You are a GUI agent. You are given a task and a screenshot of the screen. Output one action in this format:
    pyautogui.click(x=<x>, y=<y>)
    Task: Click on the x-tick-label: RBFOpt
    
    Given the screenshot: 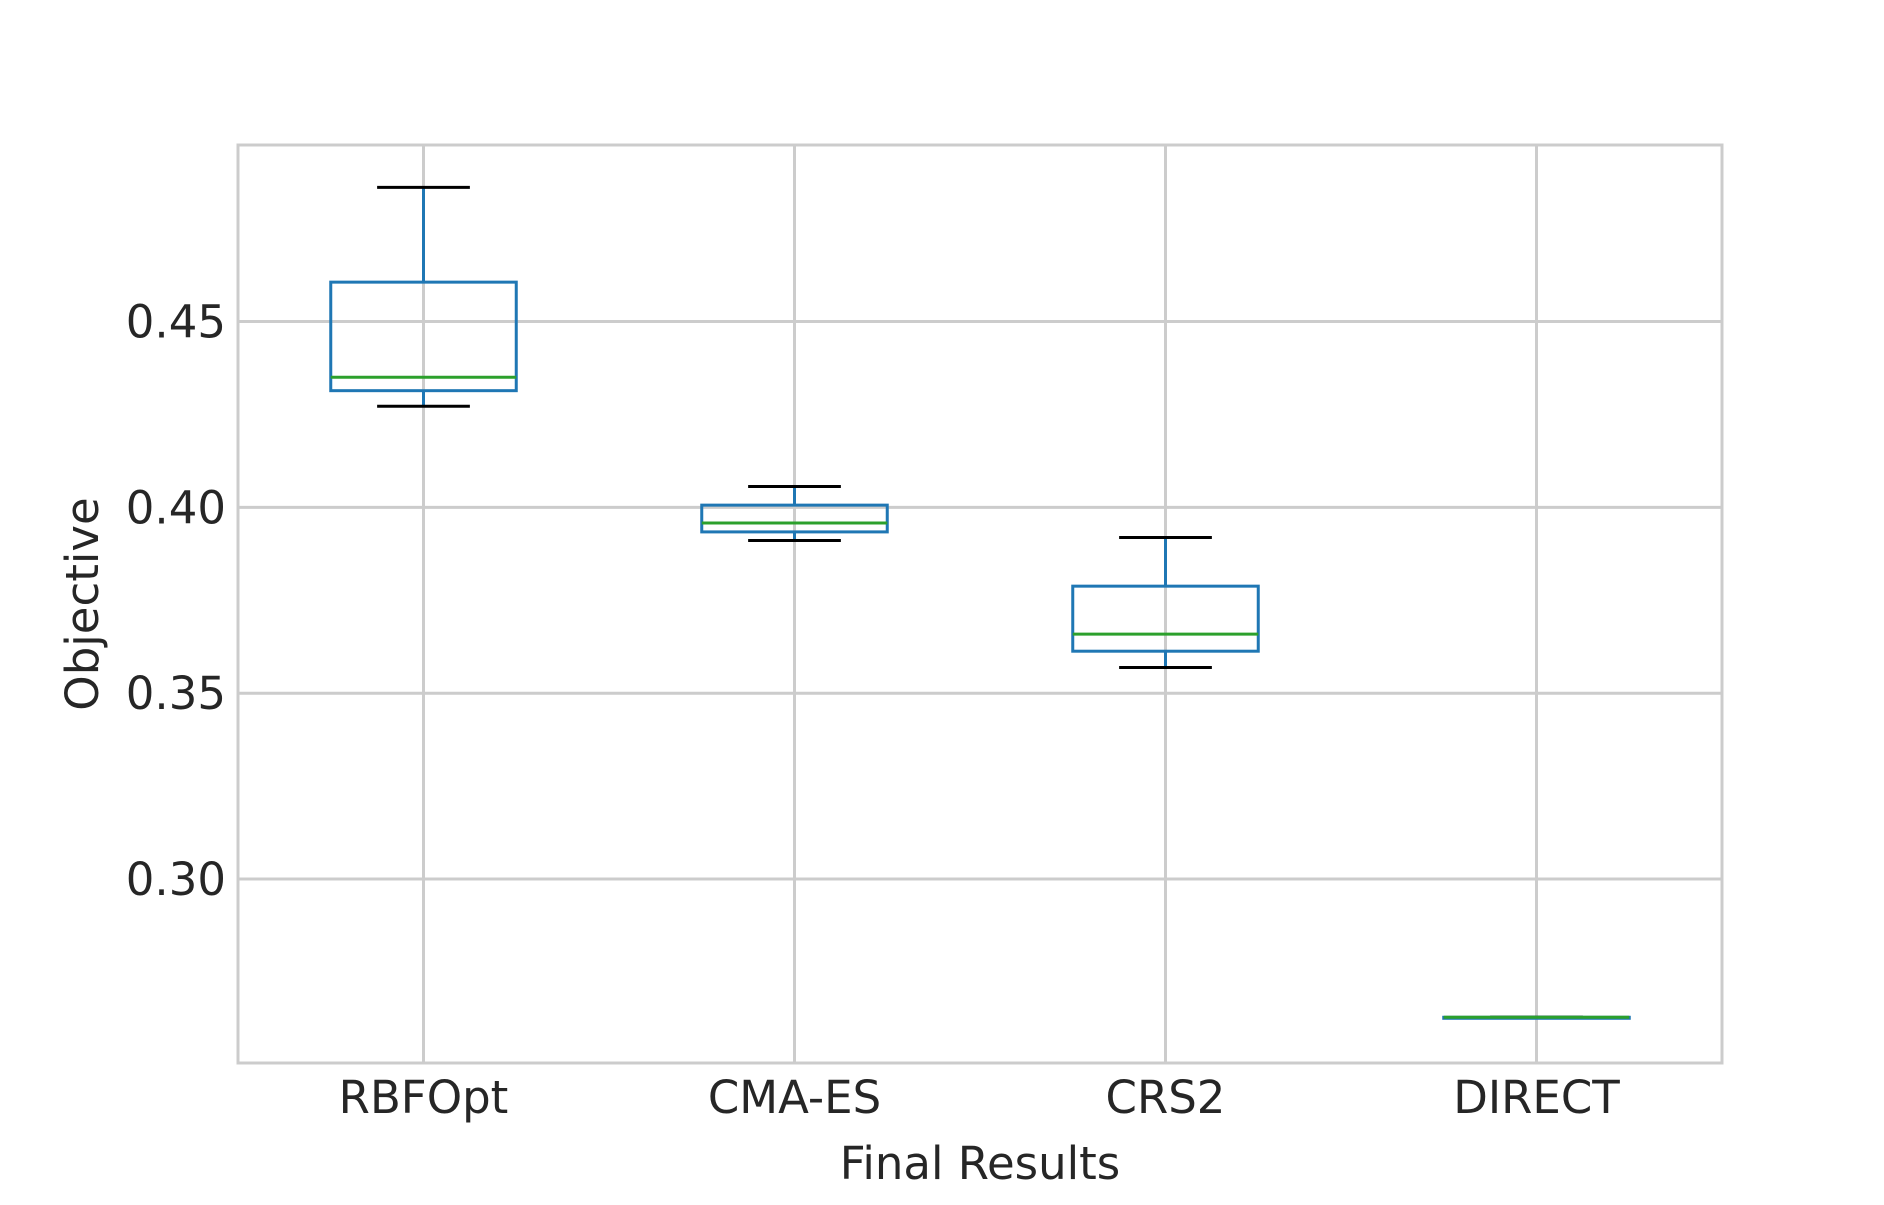 What is the action you would take?
    pyautogui.click(x=424, y=1097)
    